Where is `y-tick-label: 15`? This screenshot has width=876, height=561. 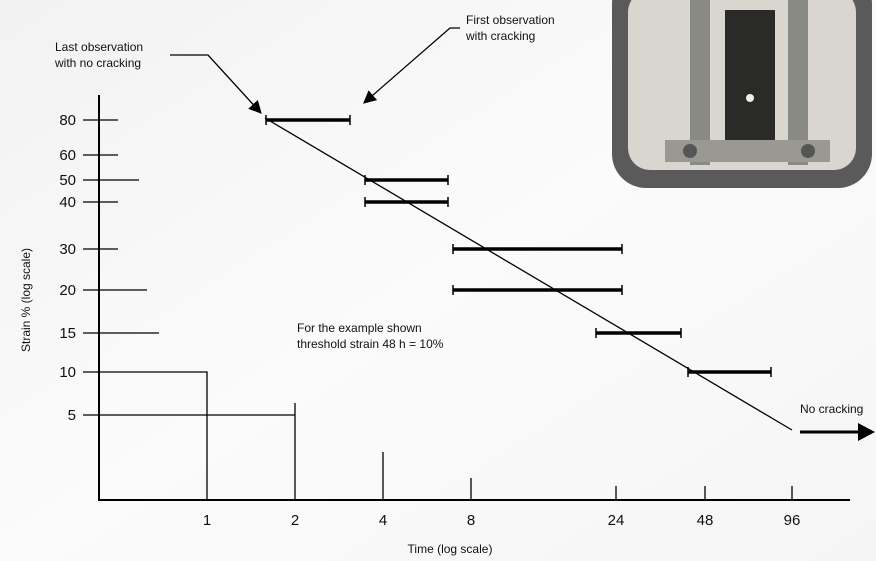
y-tick-label: 15 is located at coordinates (67, 333).